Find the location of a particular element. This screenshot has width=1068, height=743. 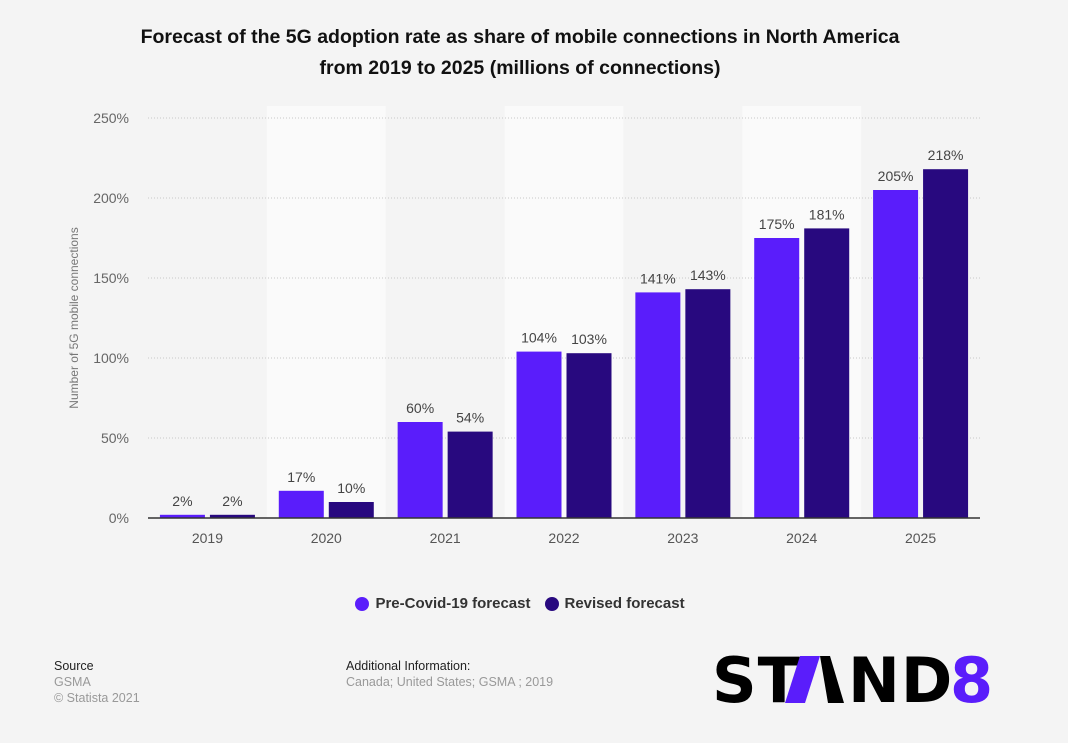

legend-label: Pre-Covid-19 forecast is located at coordinates (453, 603).